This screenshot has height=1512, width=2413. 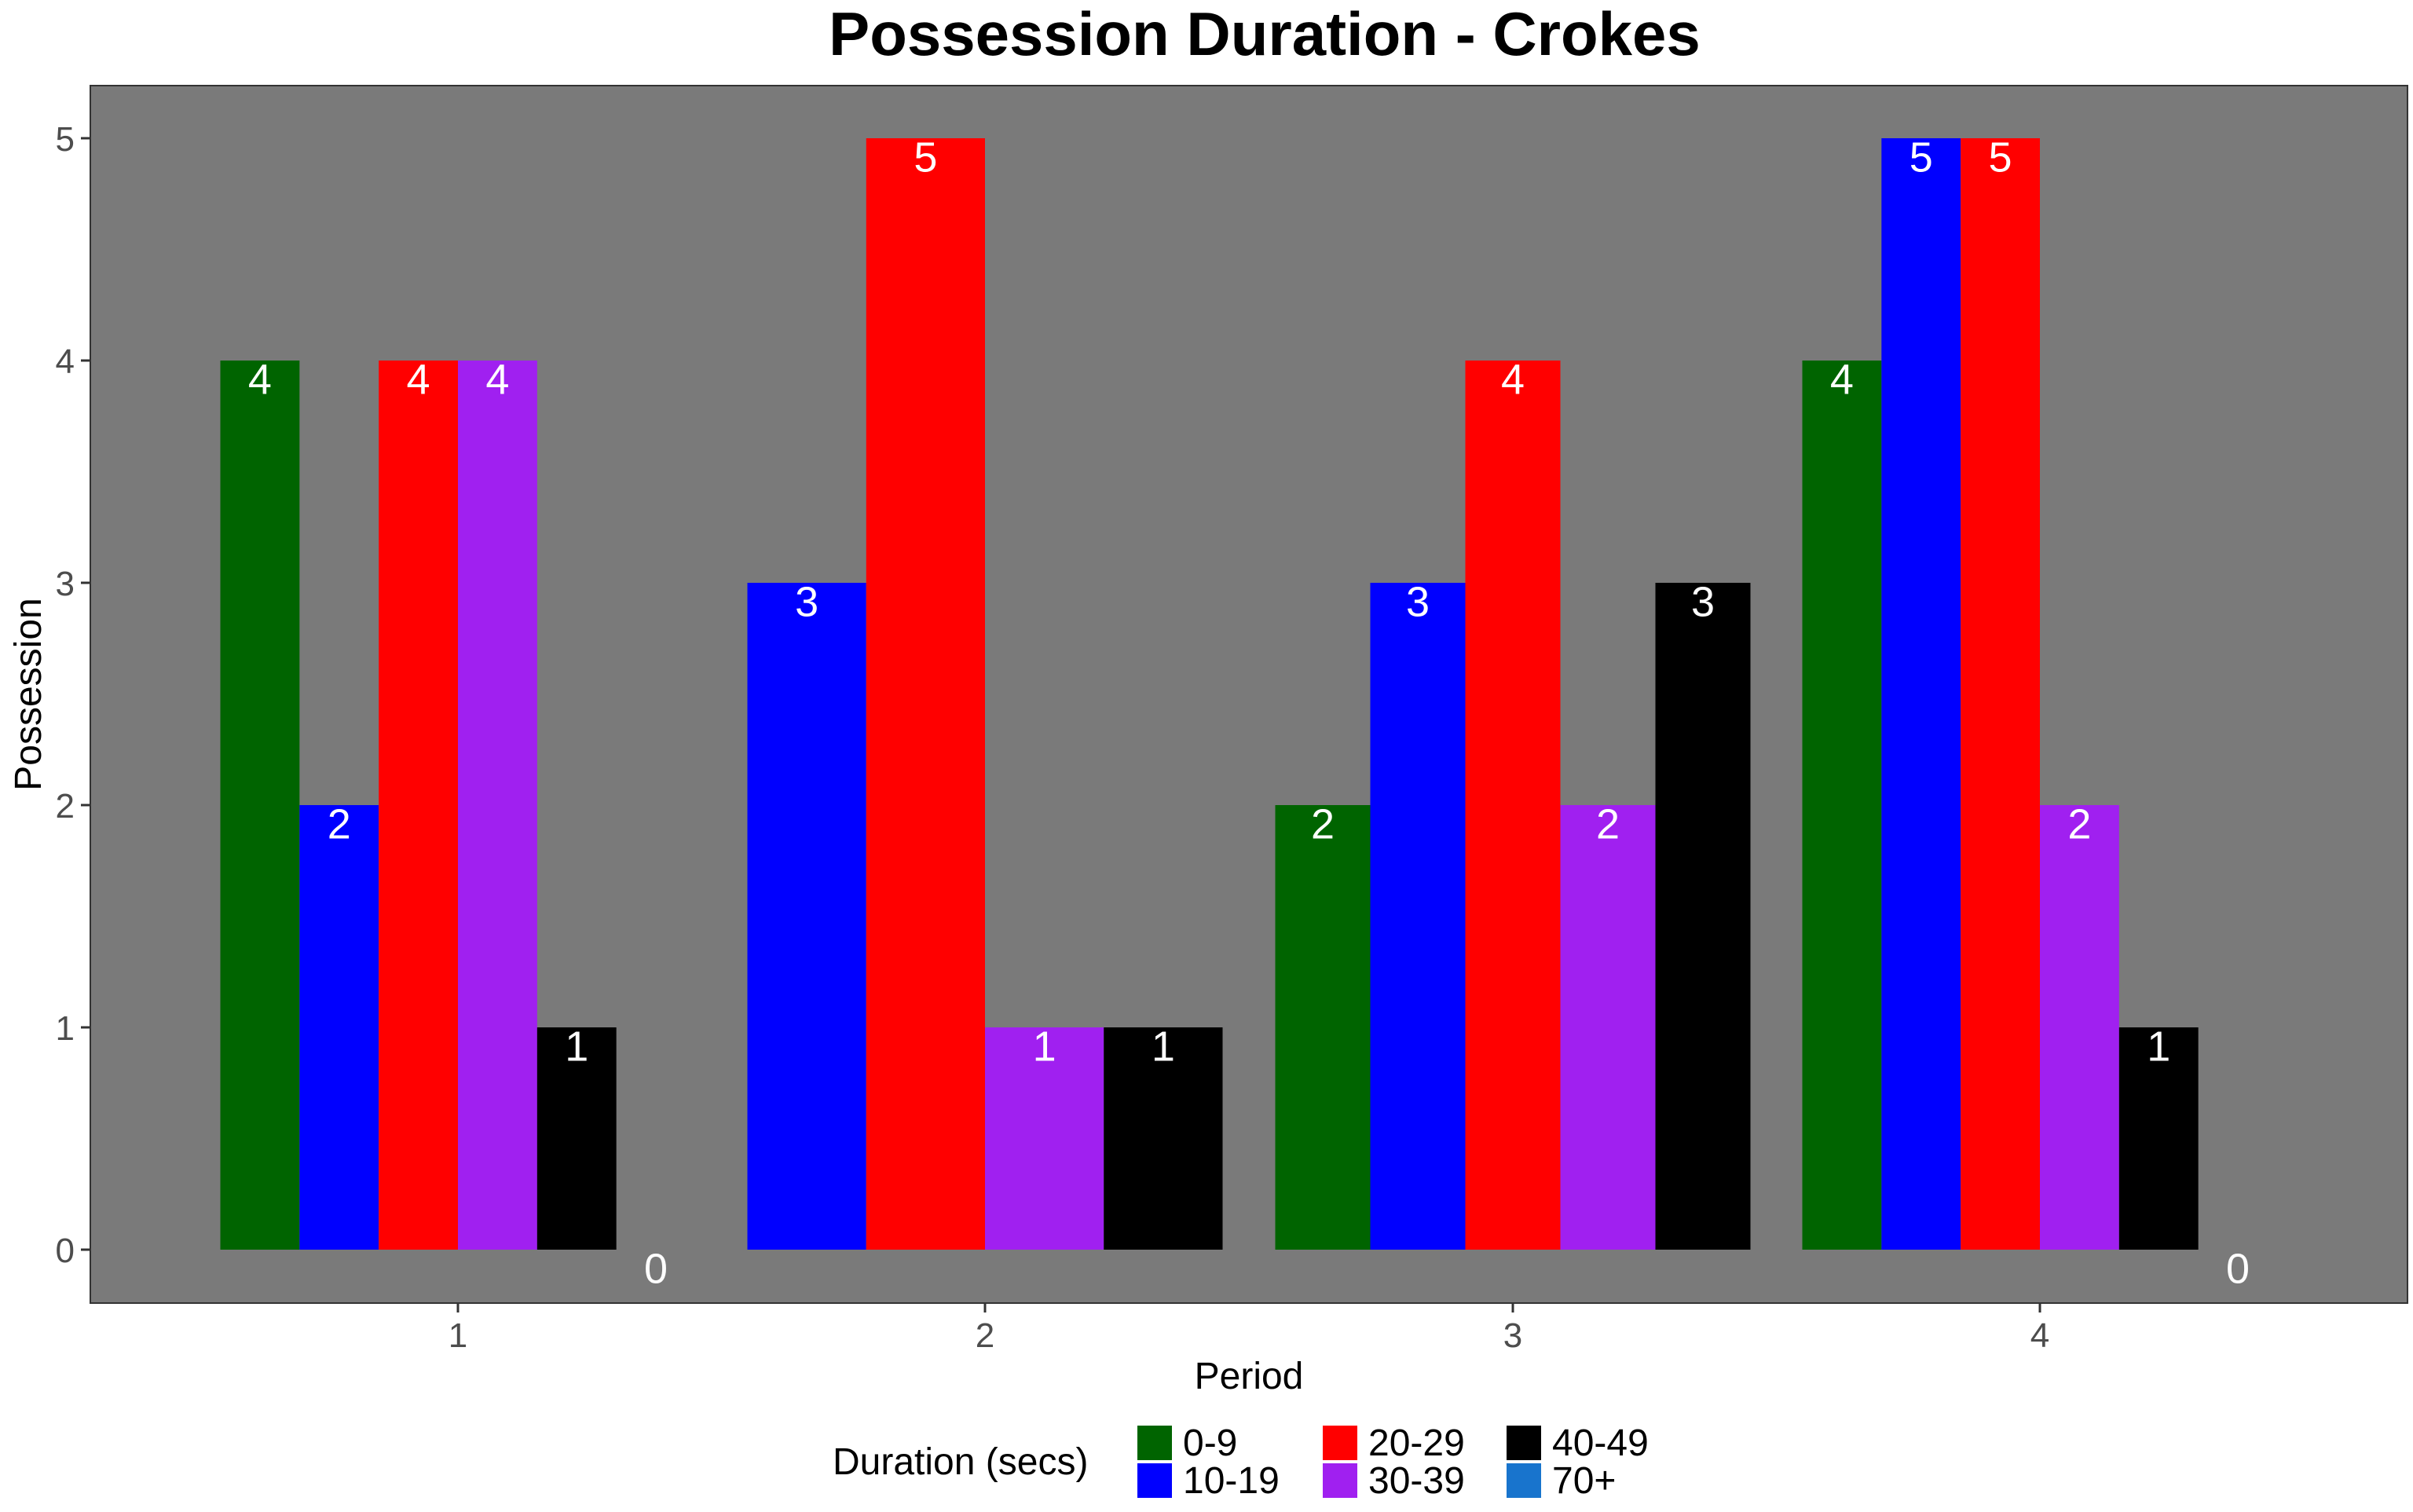 What do you see at coordinates (458, 1335) in the screenshot?
I see `x-tick-label: 1` at bounding box center [458, 1335].